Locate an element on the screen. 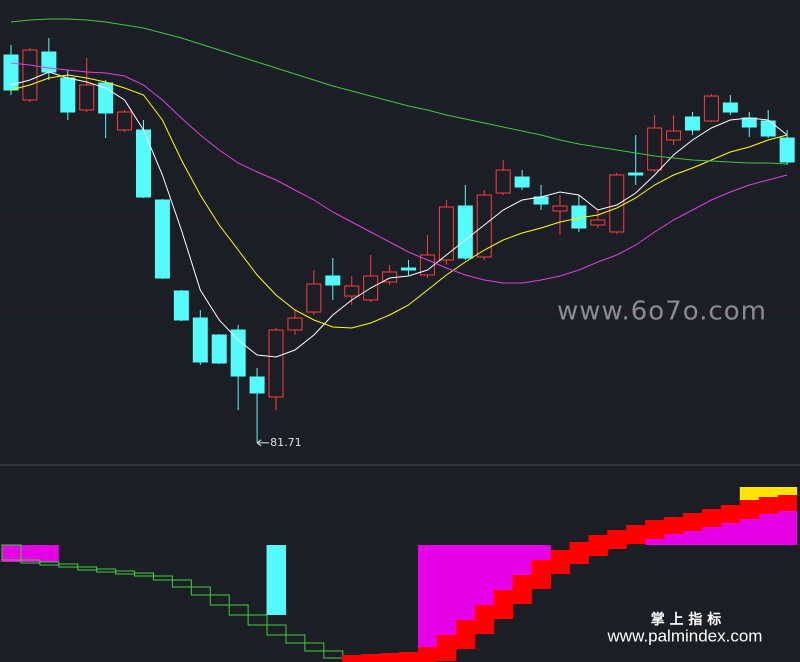 The image size is (800, 662). watermark: www.6o7o.com is located at coordinates (662, 312).